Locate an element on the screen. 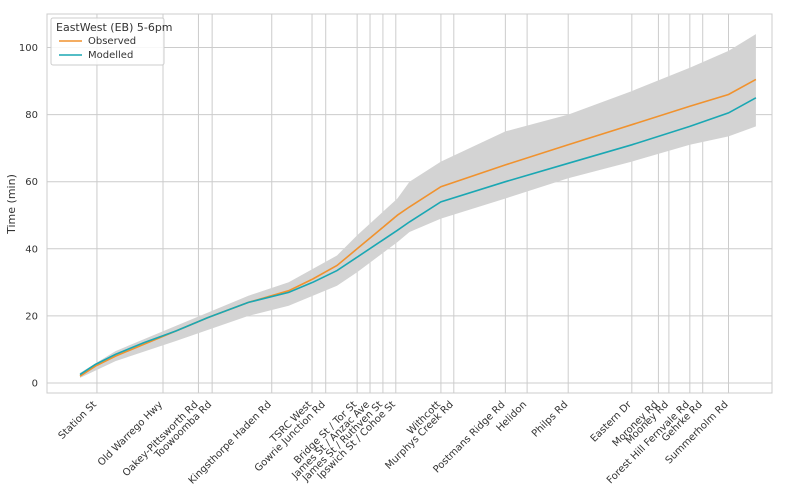 The width and height of the screenshot is (785, 488). y-axis-label: Time (min) is located at coordinates (11, 204).